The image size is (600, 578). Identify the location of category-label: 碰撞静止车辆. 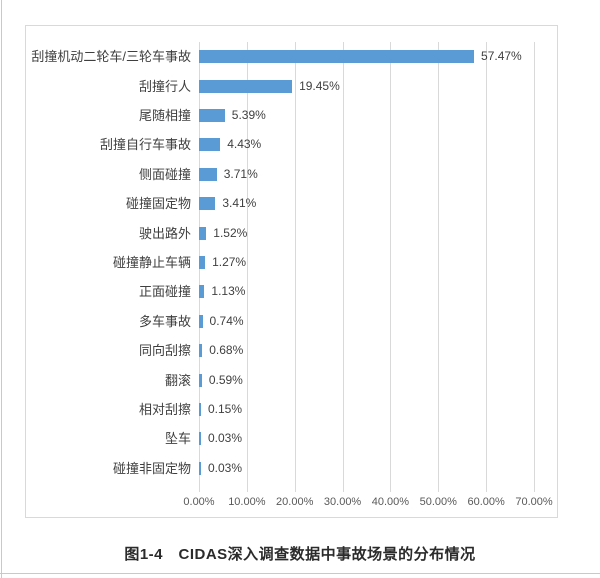
(151, 262).